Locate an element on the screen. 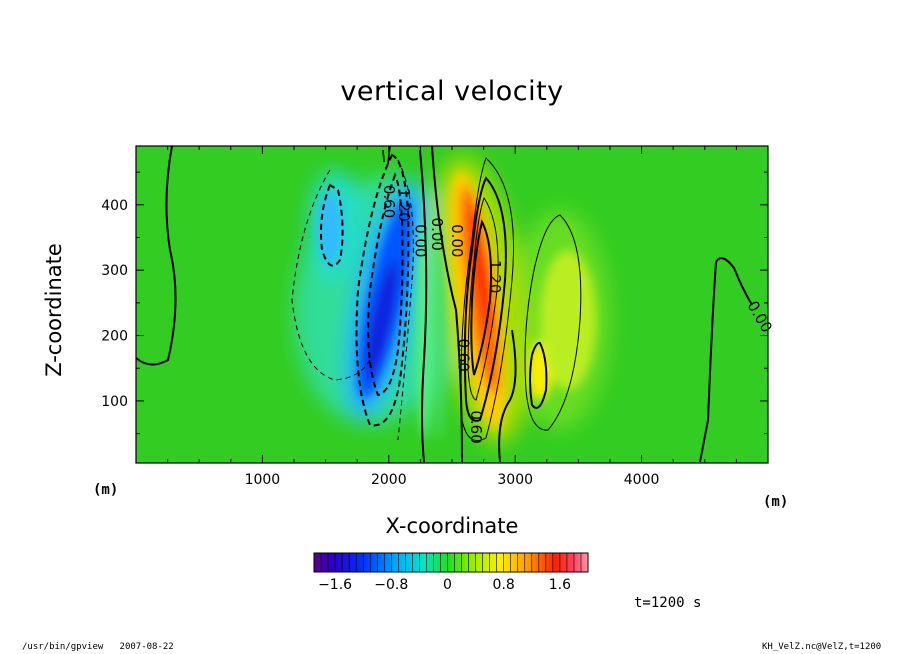 This screenshot has height=654, width=904. colorbar is located at coordinates (451, 562).